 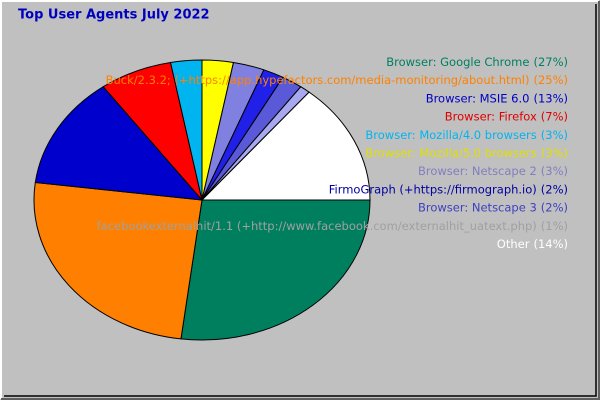 What do you see at coordinates (550, 62) in the screenshot?
I see `legend-value: (27%)` at bounding box center [550, 62].